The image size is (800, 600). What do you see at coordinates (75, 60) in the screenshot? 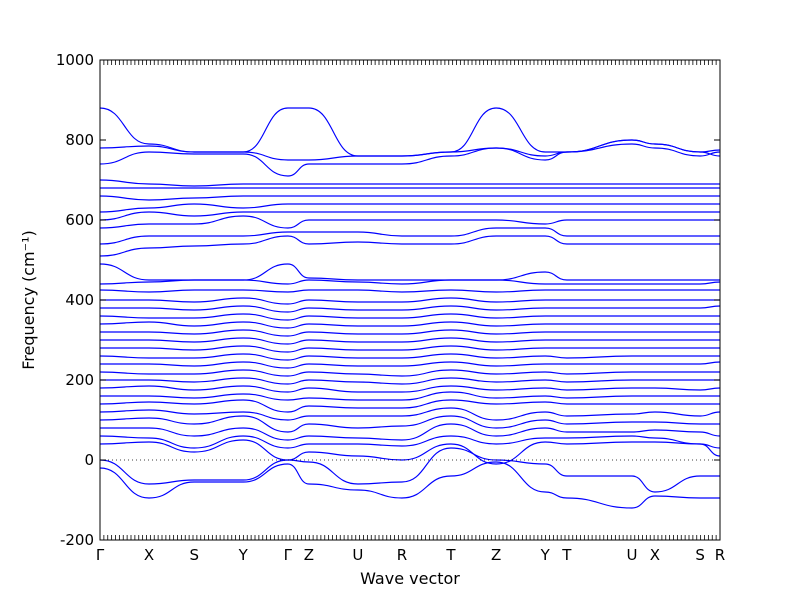
I see `y-tick-label: 1000` at bounding box center [75, 60].